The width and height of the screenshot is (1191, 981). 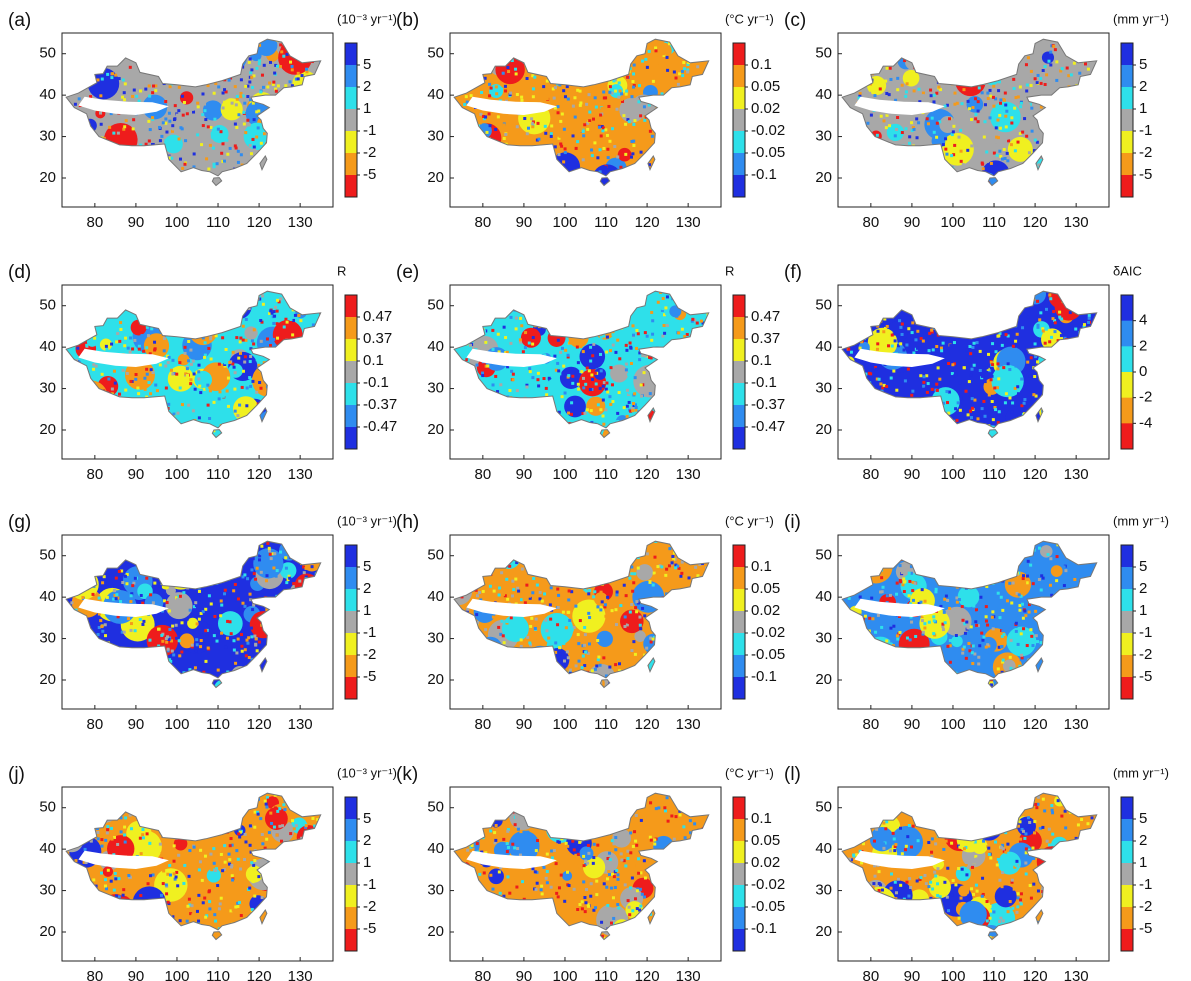 What do you see at coordinates (250, 332) in the screenshot?
I see `map-patch` at bounding box center [250, 332].